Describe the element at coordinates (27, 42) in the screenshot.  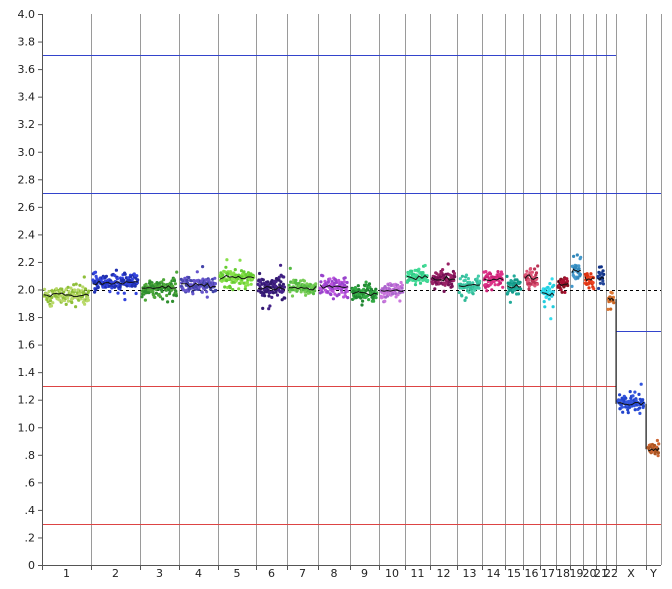
I see `y-tick-label: 3.8` at that location.